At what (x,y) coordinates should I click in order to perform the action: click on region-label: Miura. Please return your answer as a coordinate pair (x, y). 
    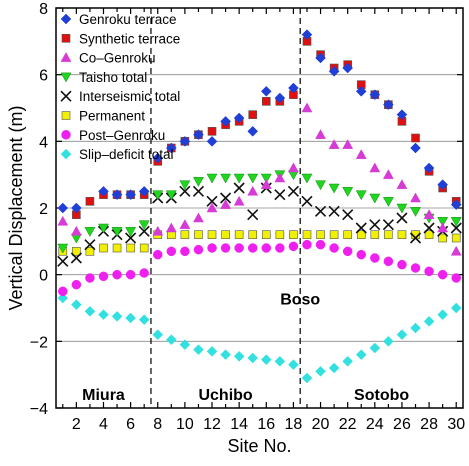
    Looking at the image, I should click on (103, 395).